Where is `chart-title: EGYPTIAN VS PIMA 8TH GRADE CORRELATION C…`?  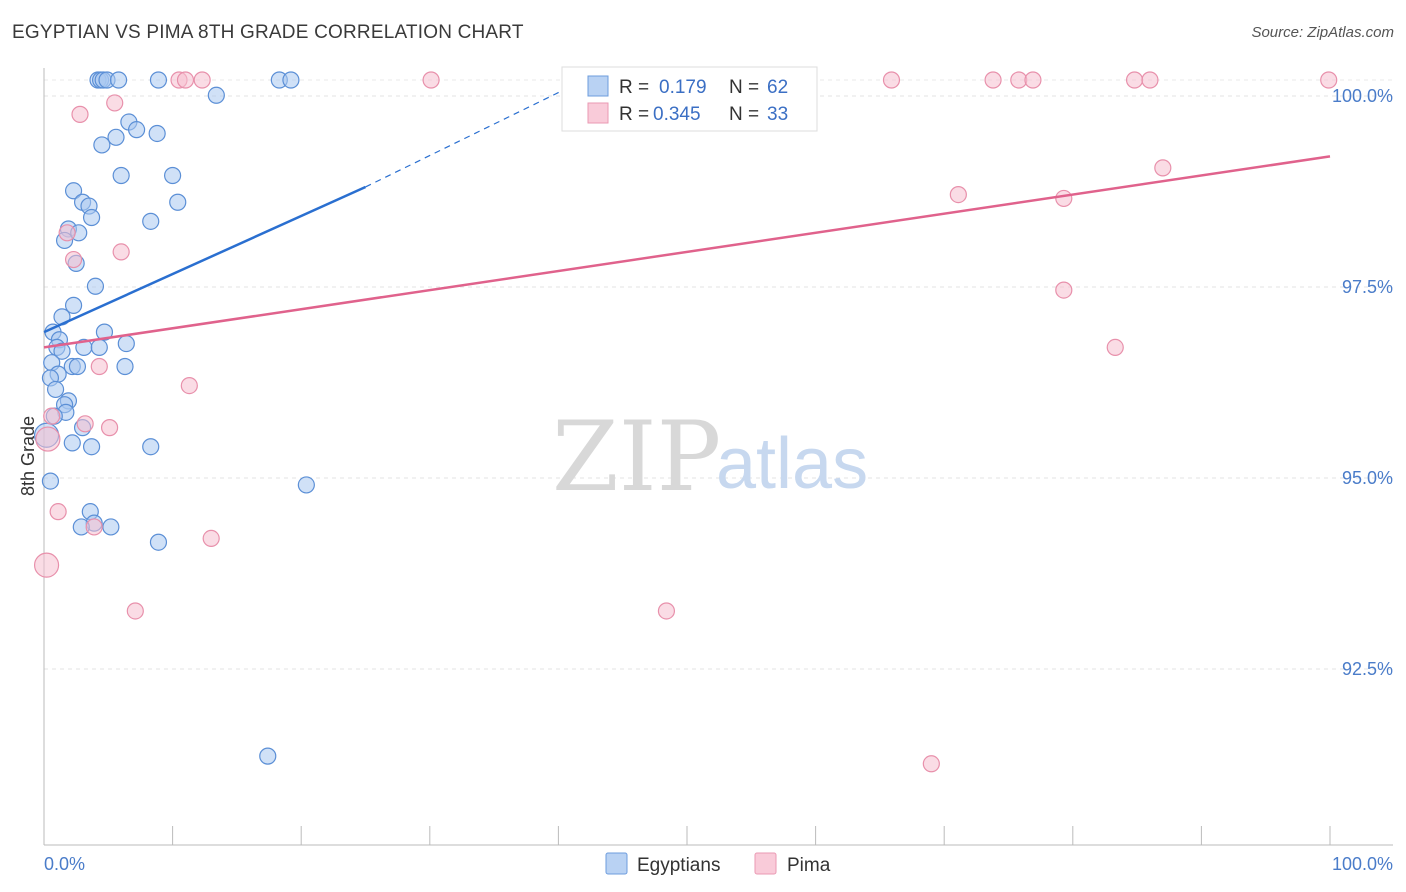
chart-title: EGYPTIAN VS PIMA 8TH GRADE CORRELATION C… is located at coordinates (268, 32).